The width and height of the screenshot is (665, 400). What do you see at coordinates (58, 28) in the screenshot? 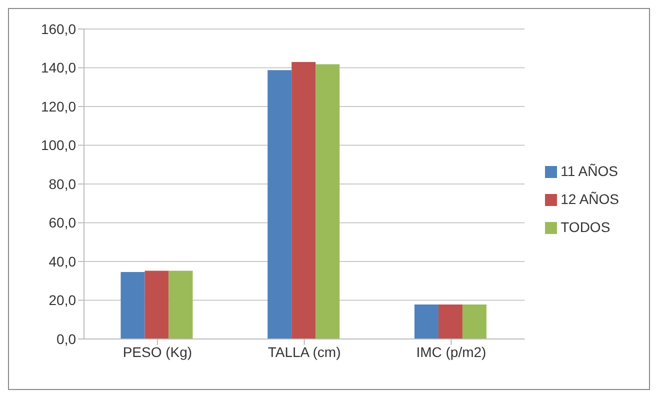
I see `y-tick-label: 160,0` at bounding box center [58, 28].